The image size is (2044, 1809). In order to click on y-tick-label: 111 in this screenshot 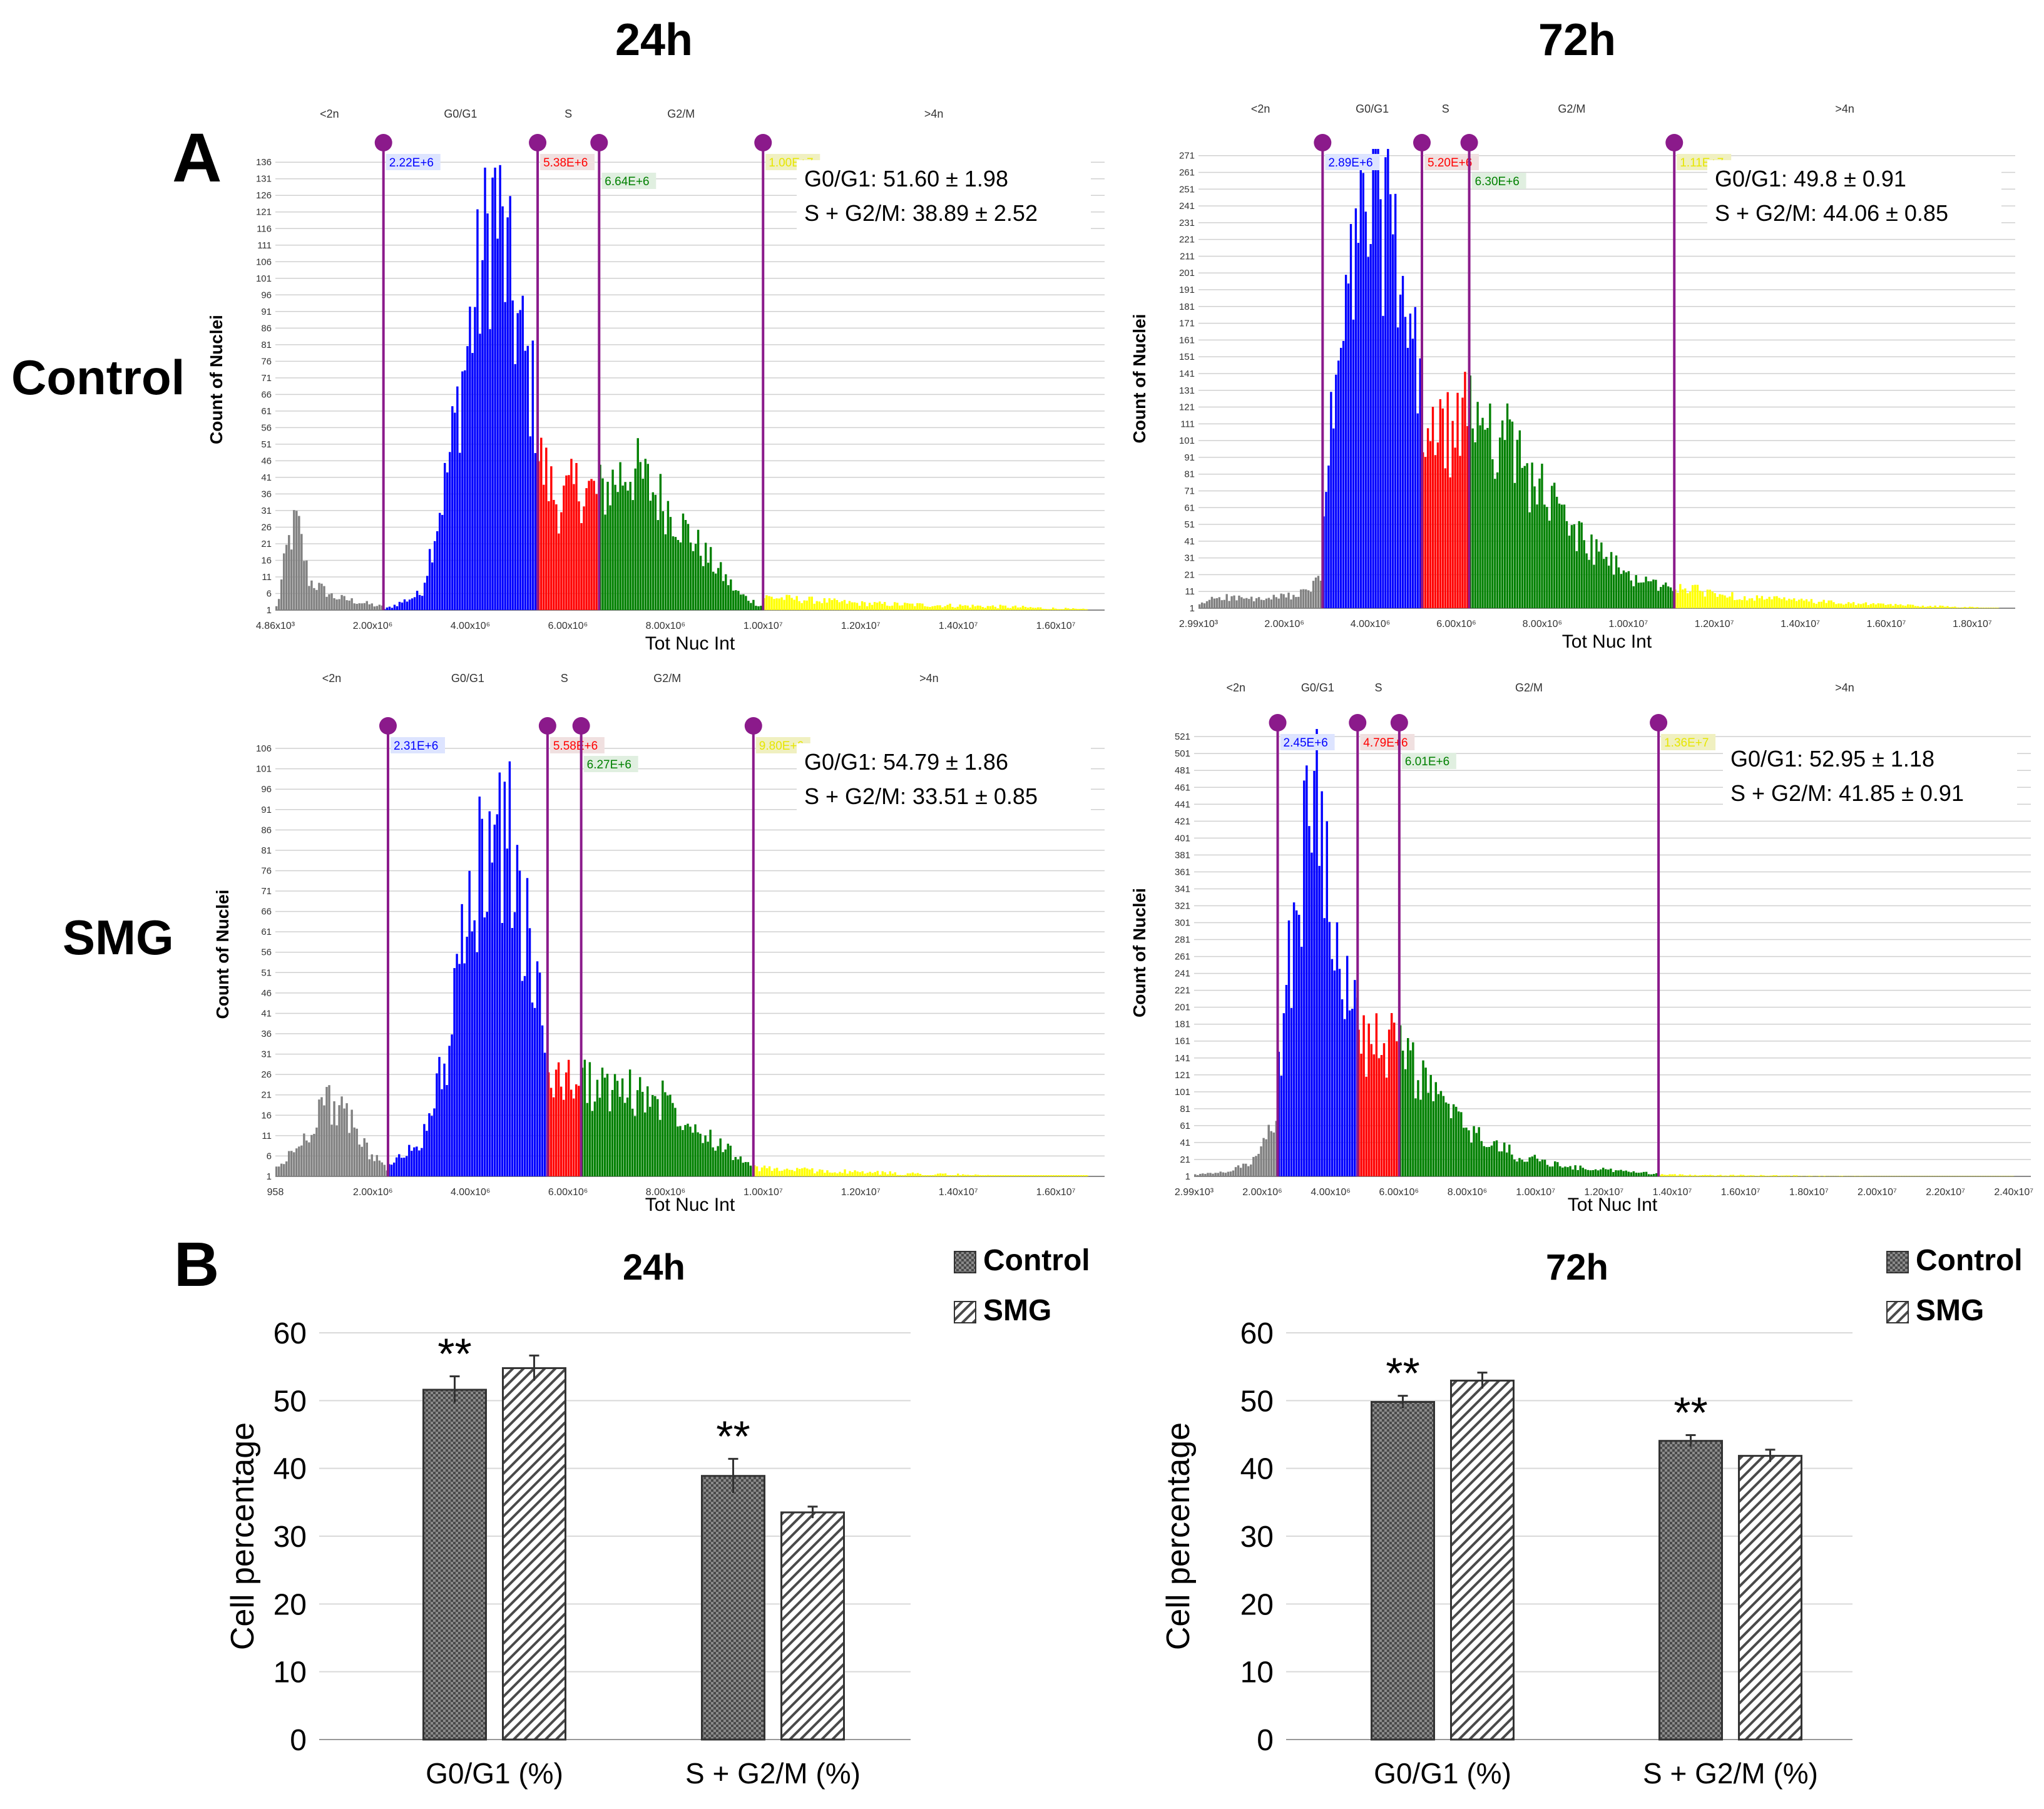, I will do `click(264, 245)`.